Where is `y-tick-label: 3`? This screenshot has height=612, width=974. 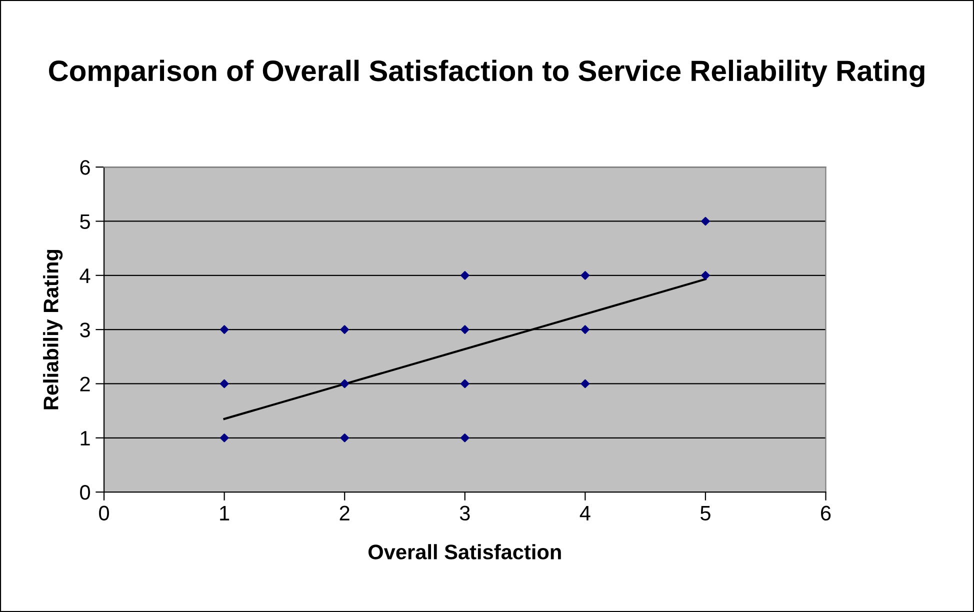
y-tick-label: 3 is located at coordinates (85, 330).